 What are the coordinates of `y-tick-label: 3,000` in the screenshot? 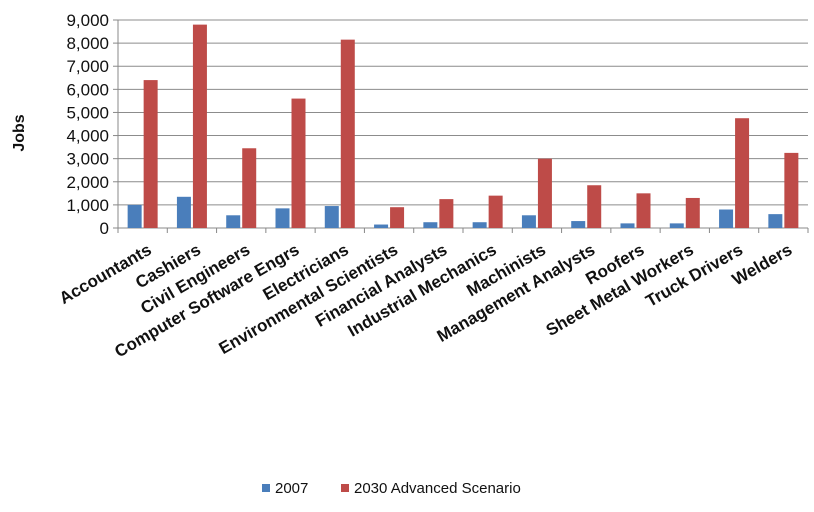 It's located at (87, 159).